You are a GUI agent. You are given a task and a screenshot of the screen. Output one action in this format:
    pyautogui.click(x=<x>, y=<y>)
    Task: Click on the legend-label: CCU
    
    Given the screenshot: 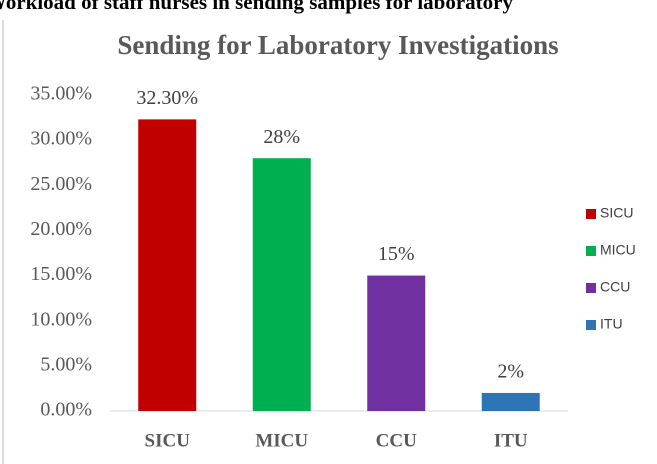 What is the action you would take?
    pyautogui.click(x=615, y=287)
    